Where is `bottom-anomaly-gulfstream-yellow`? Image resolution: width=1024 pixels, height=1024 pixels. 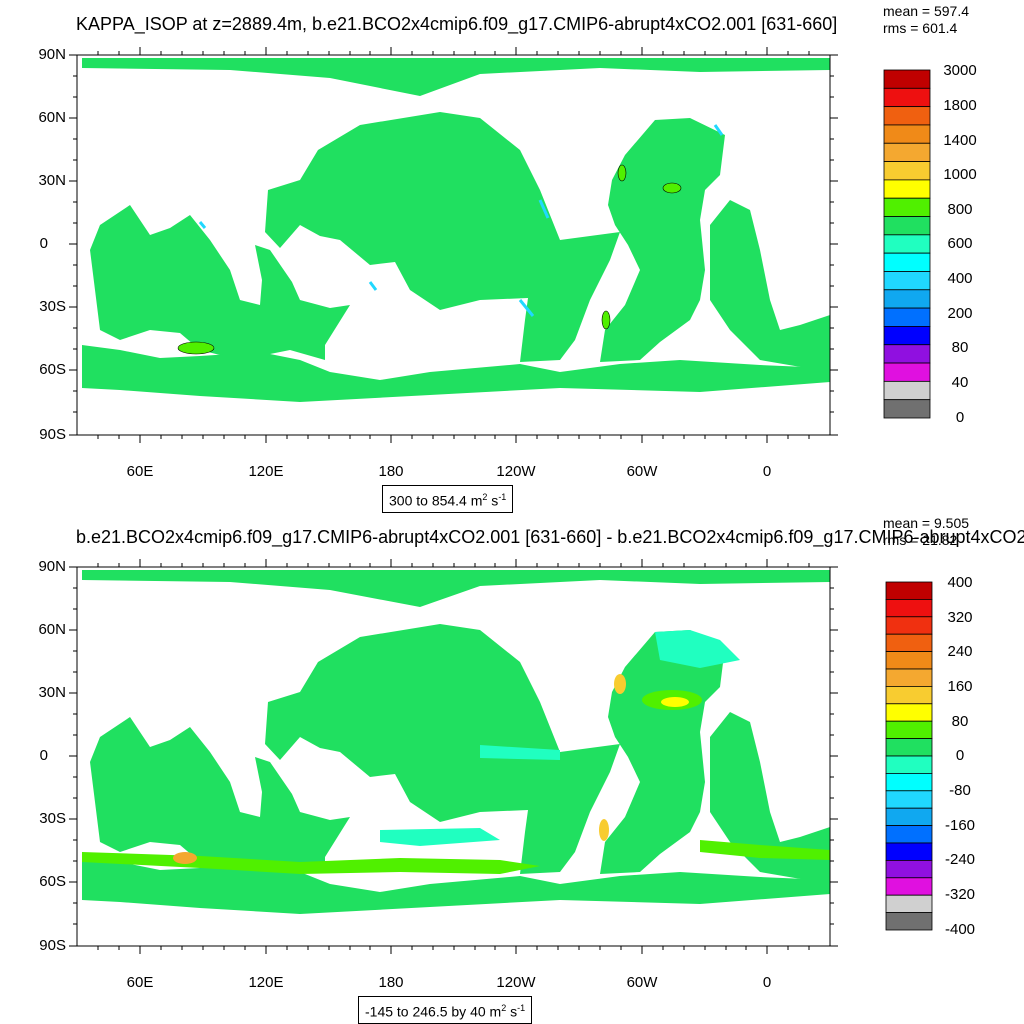
bottom-anomaly-gulfstream-yellow is located at coordinates (675, 702).